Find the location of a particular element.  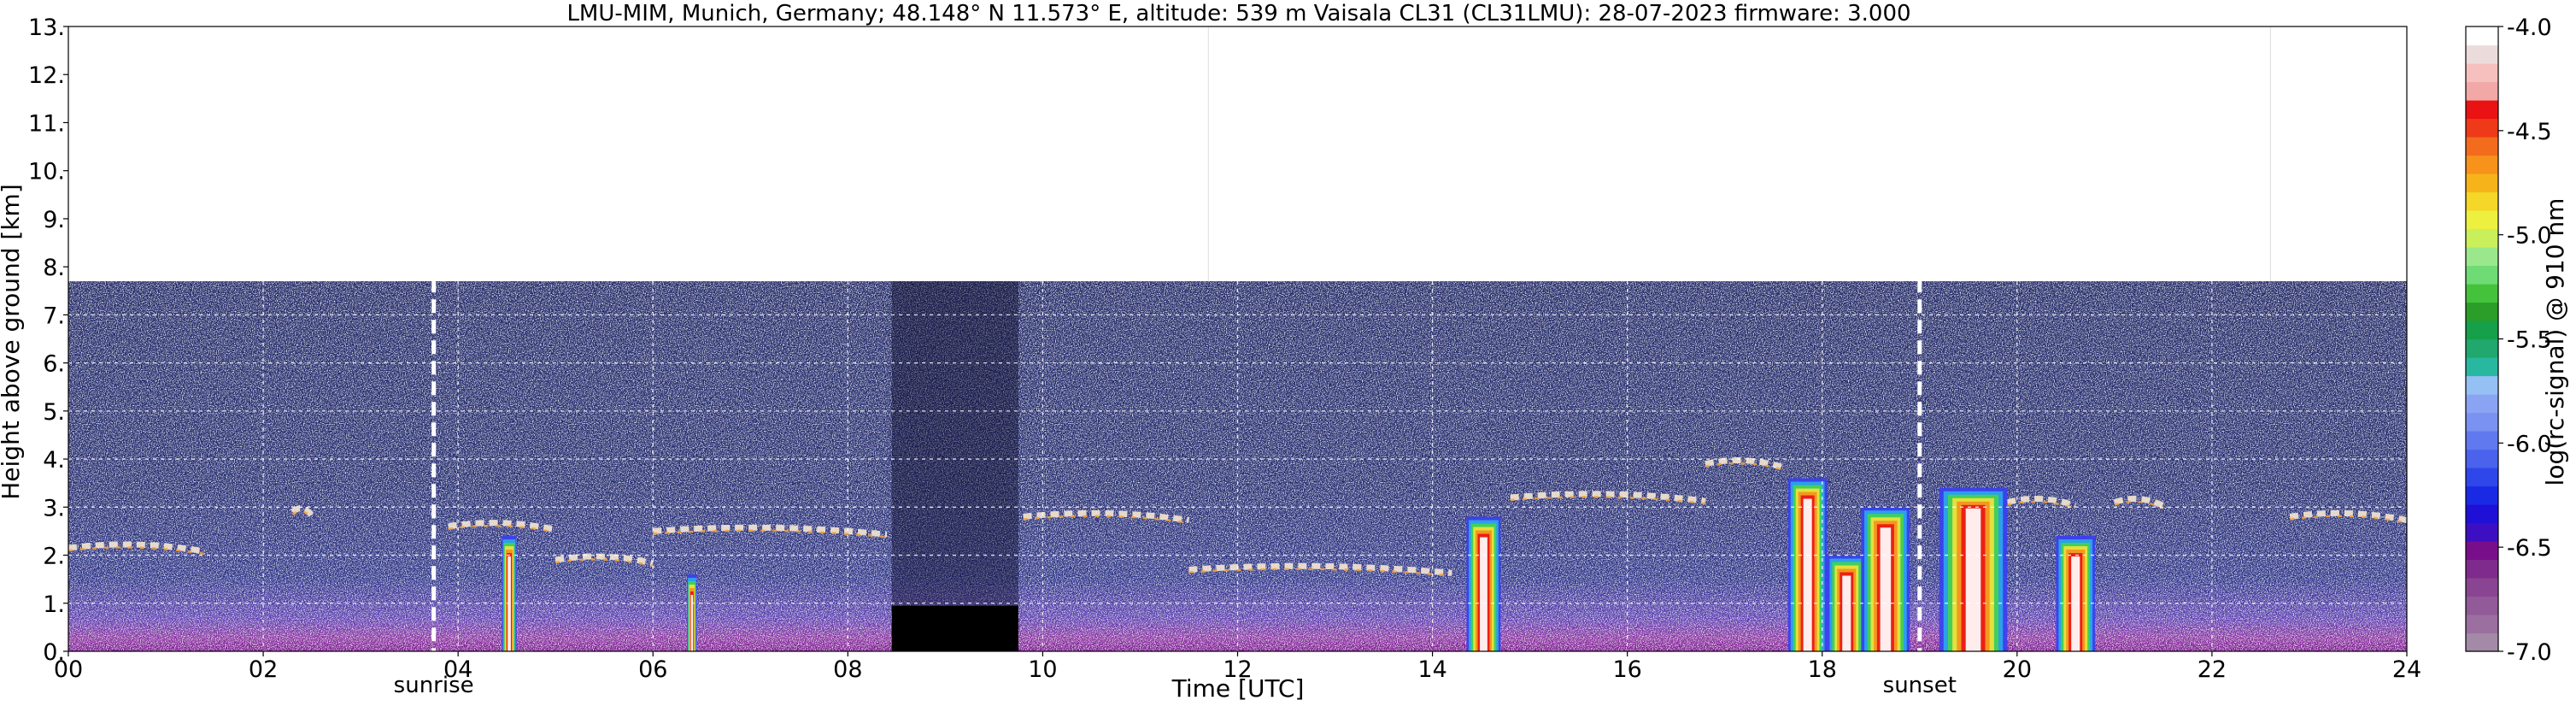

x-tick-label-7: 14 is located at coordinates (1431, 669).